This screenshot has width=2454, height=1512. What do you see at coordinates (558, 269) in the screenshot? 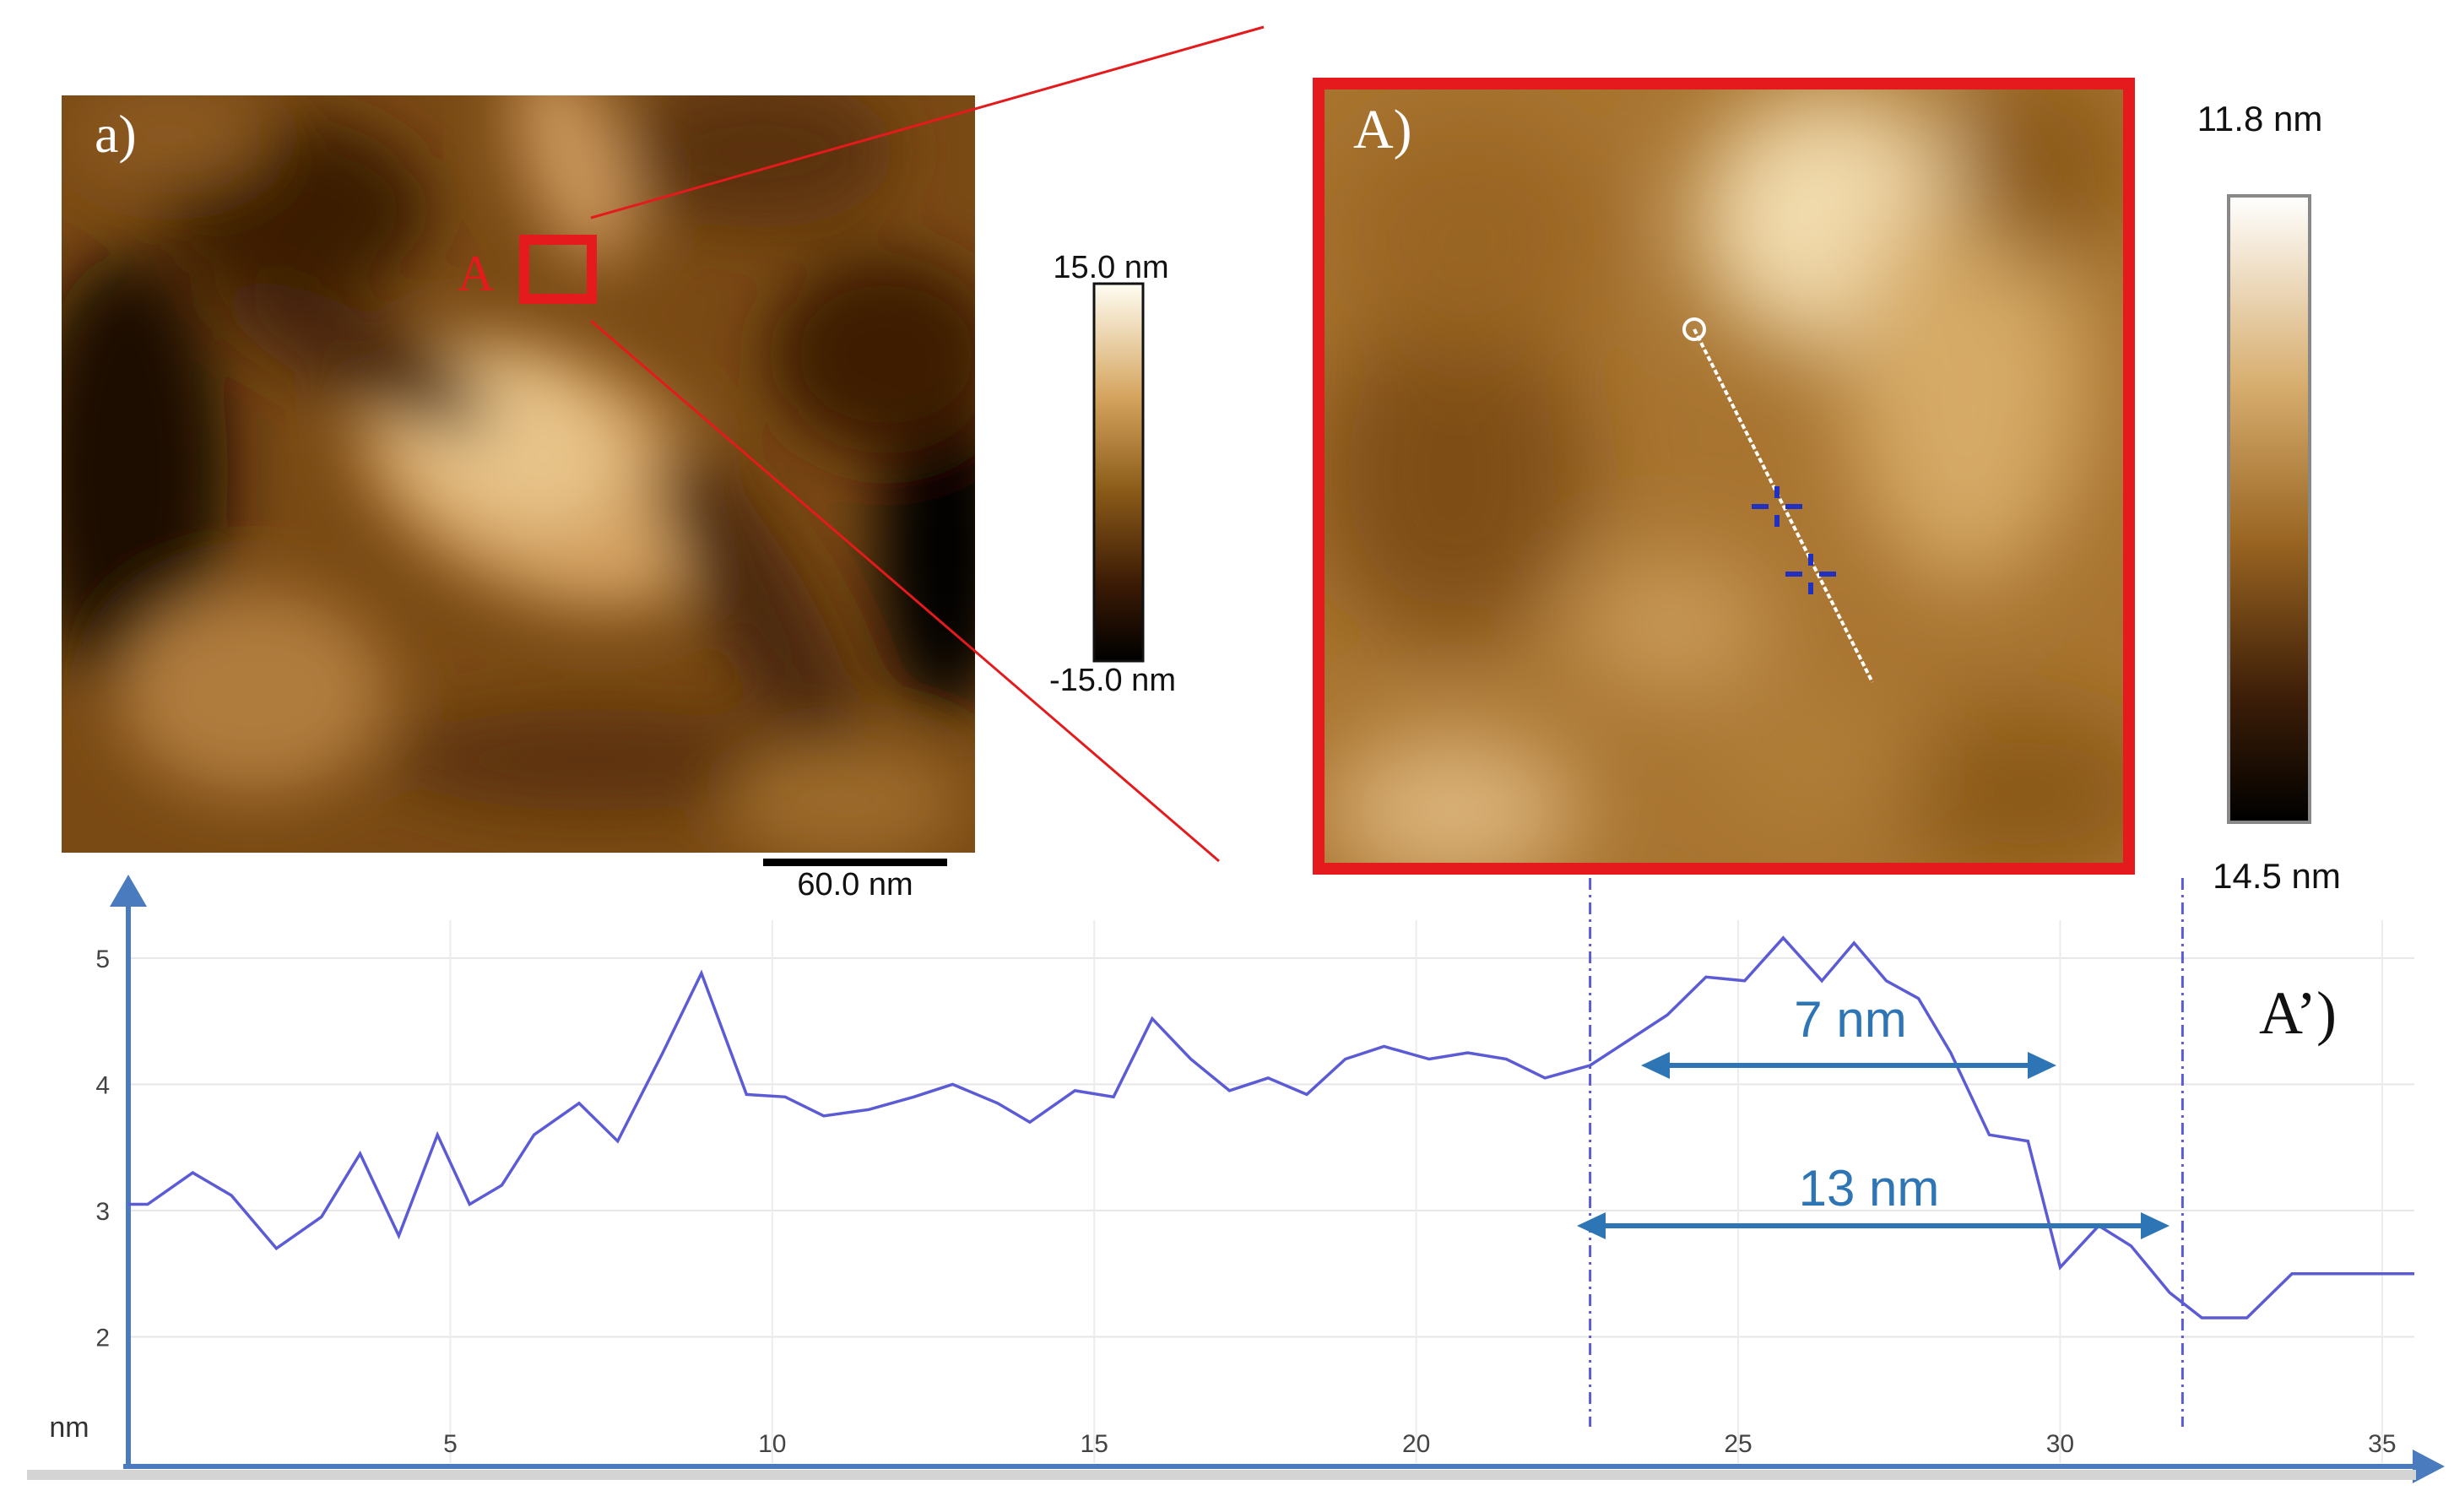
I see `region-a-box` at bounding box center [558, 269].